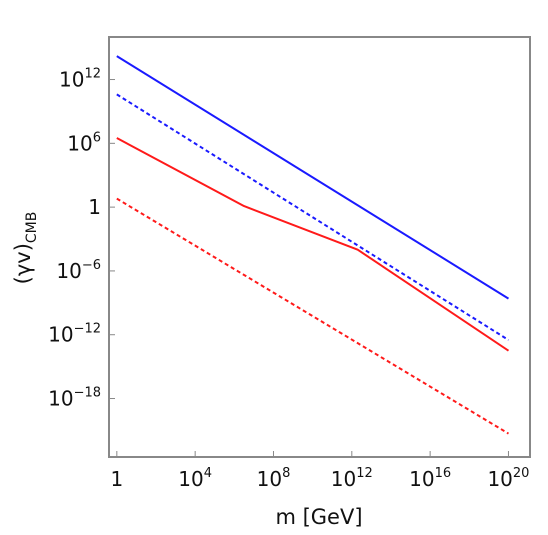  What do you see at coordinates (92, 74) in the screenshot?
I see `y-tick-label-exponent: 12` at bounding box center [92, 74].